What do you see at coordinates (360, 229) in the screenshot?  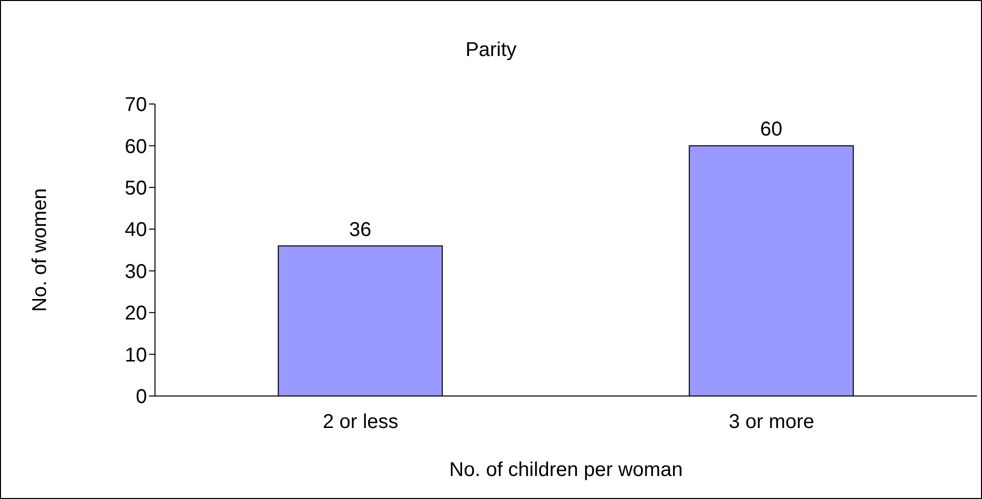 I see `data-label: 36` at bounding box center [360, 229].